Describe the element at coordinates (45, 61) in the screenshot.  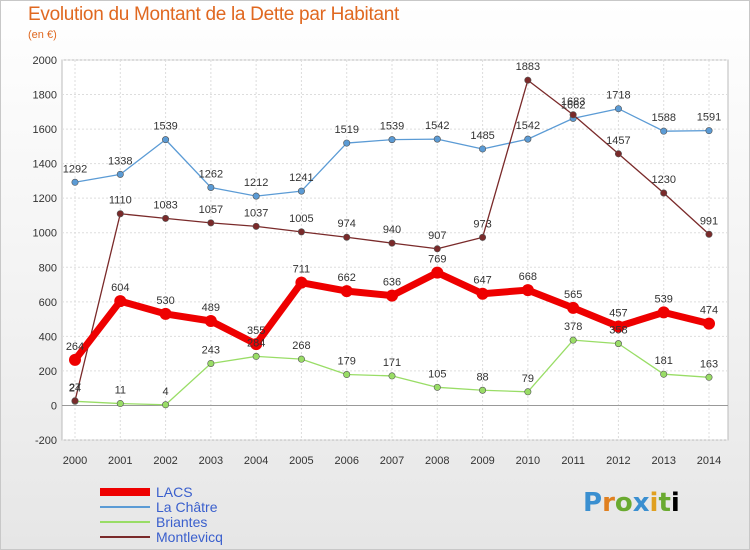
I see `y-tick-label: 2000` at that location.